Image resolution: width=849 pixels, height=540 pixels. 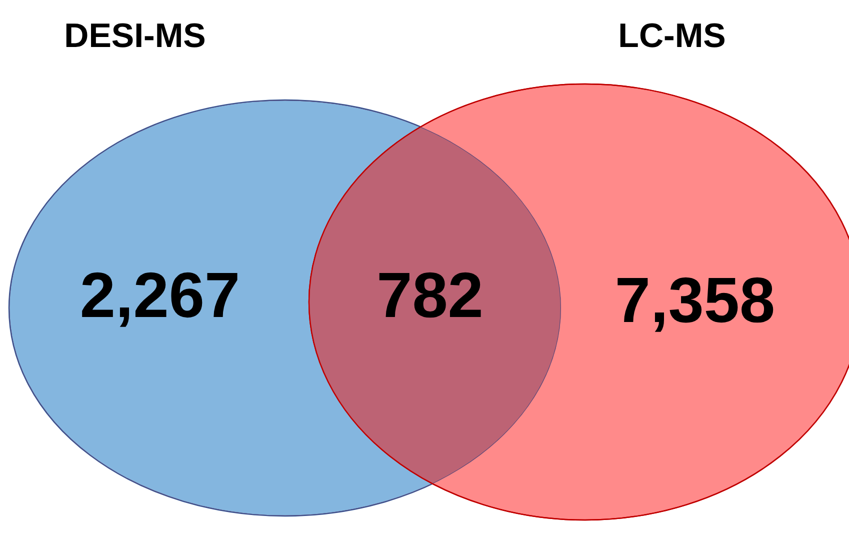 I want to click on data-label: 2,267, so click(x=160, y=294).